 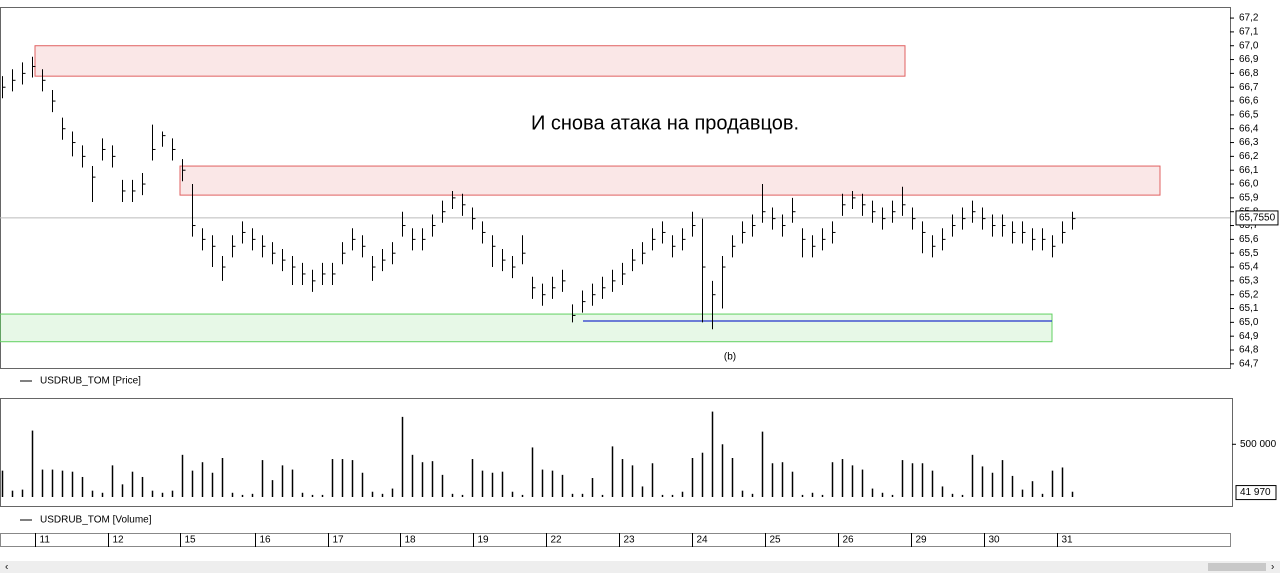 What do you see at coordinates (665, 123) in the screenshot?
I see `annotation: И снова атака на продавцов.` at bounding box center [665, 123].